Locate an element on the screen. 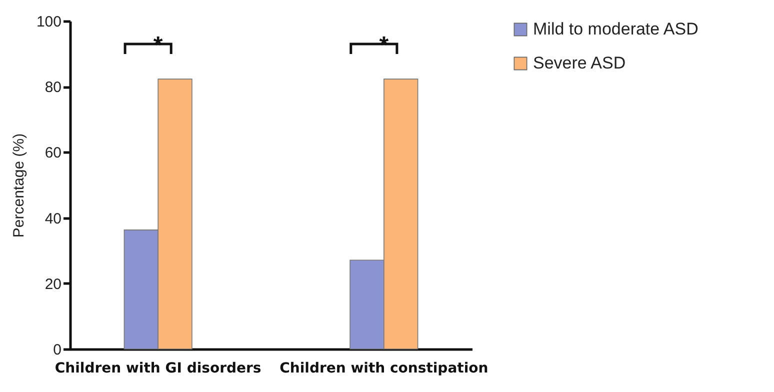 Image resolution: width=774 pixels, height=392 pixels. legend-label: Severe ASD is located at coordinates (579, 63).